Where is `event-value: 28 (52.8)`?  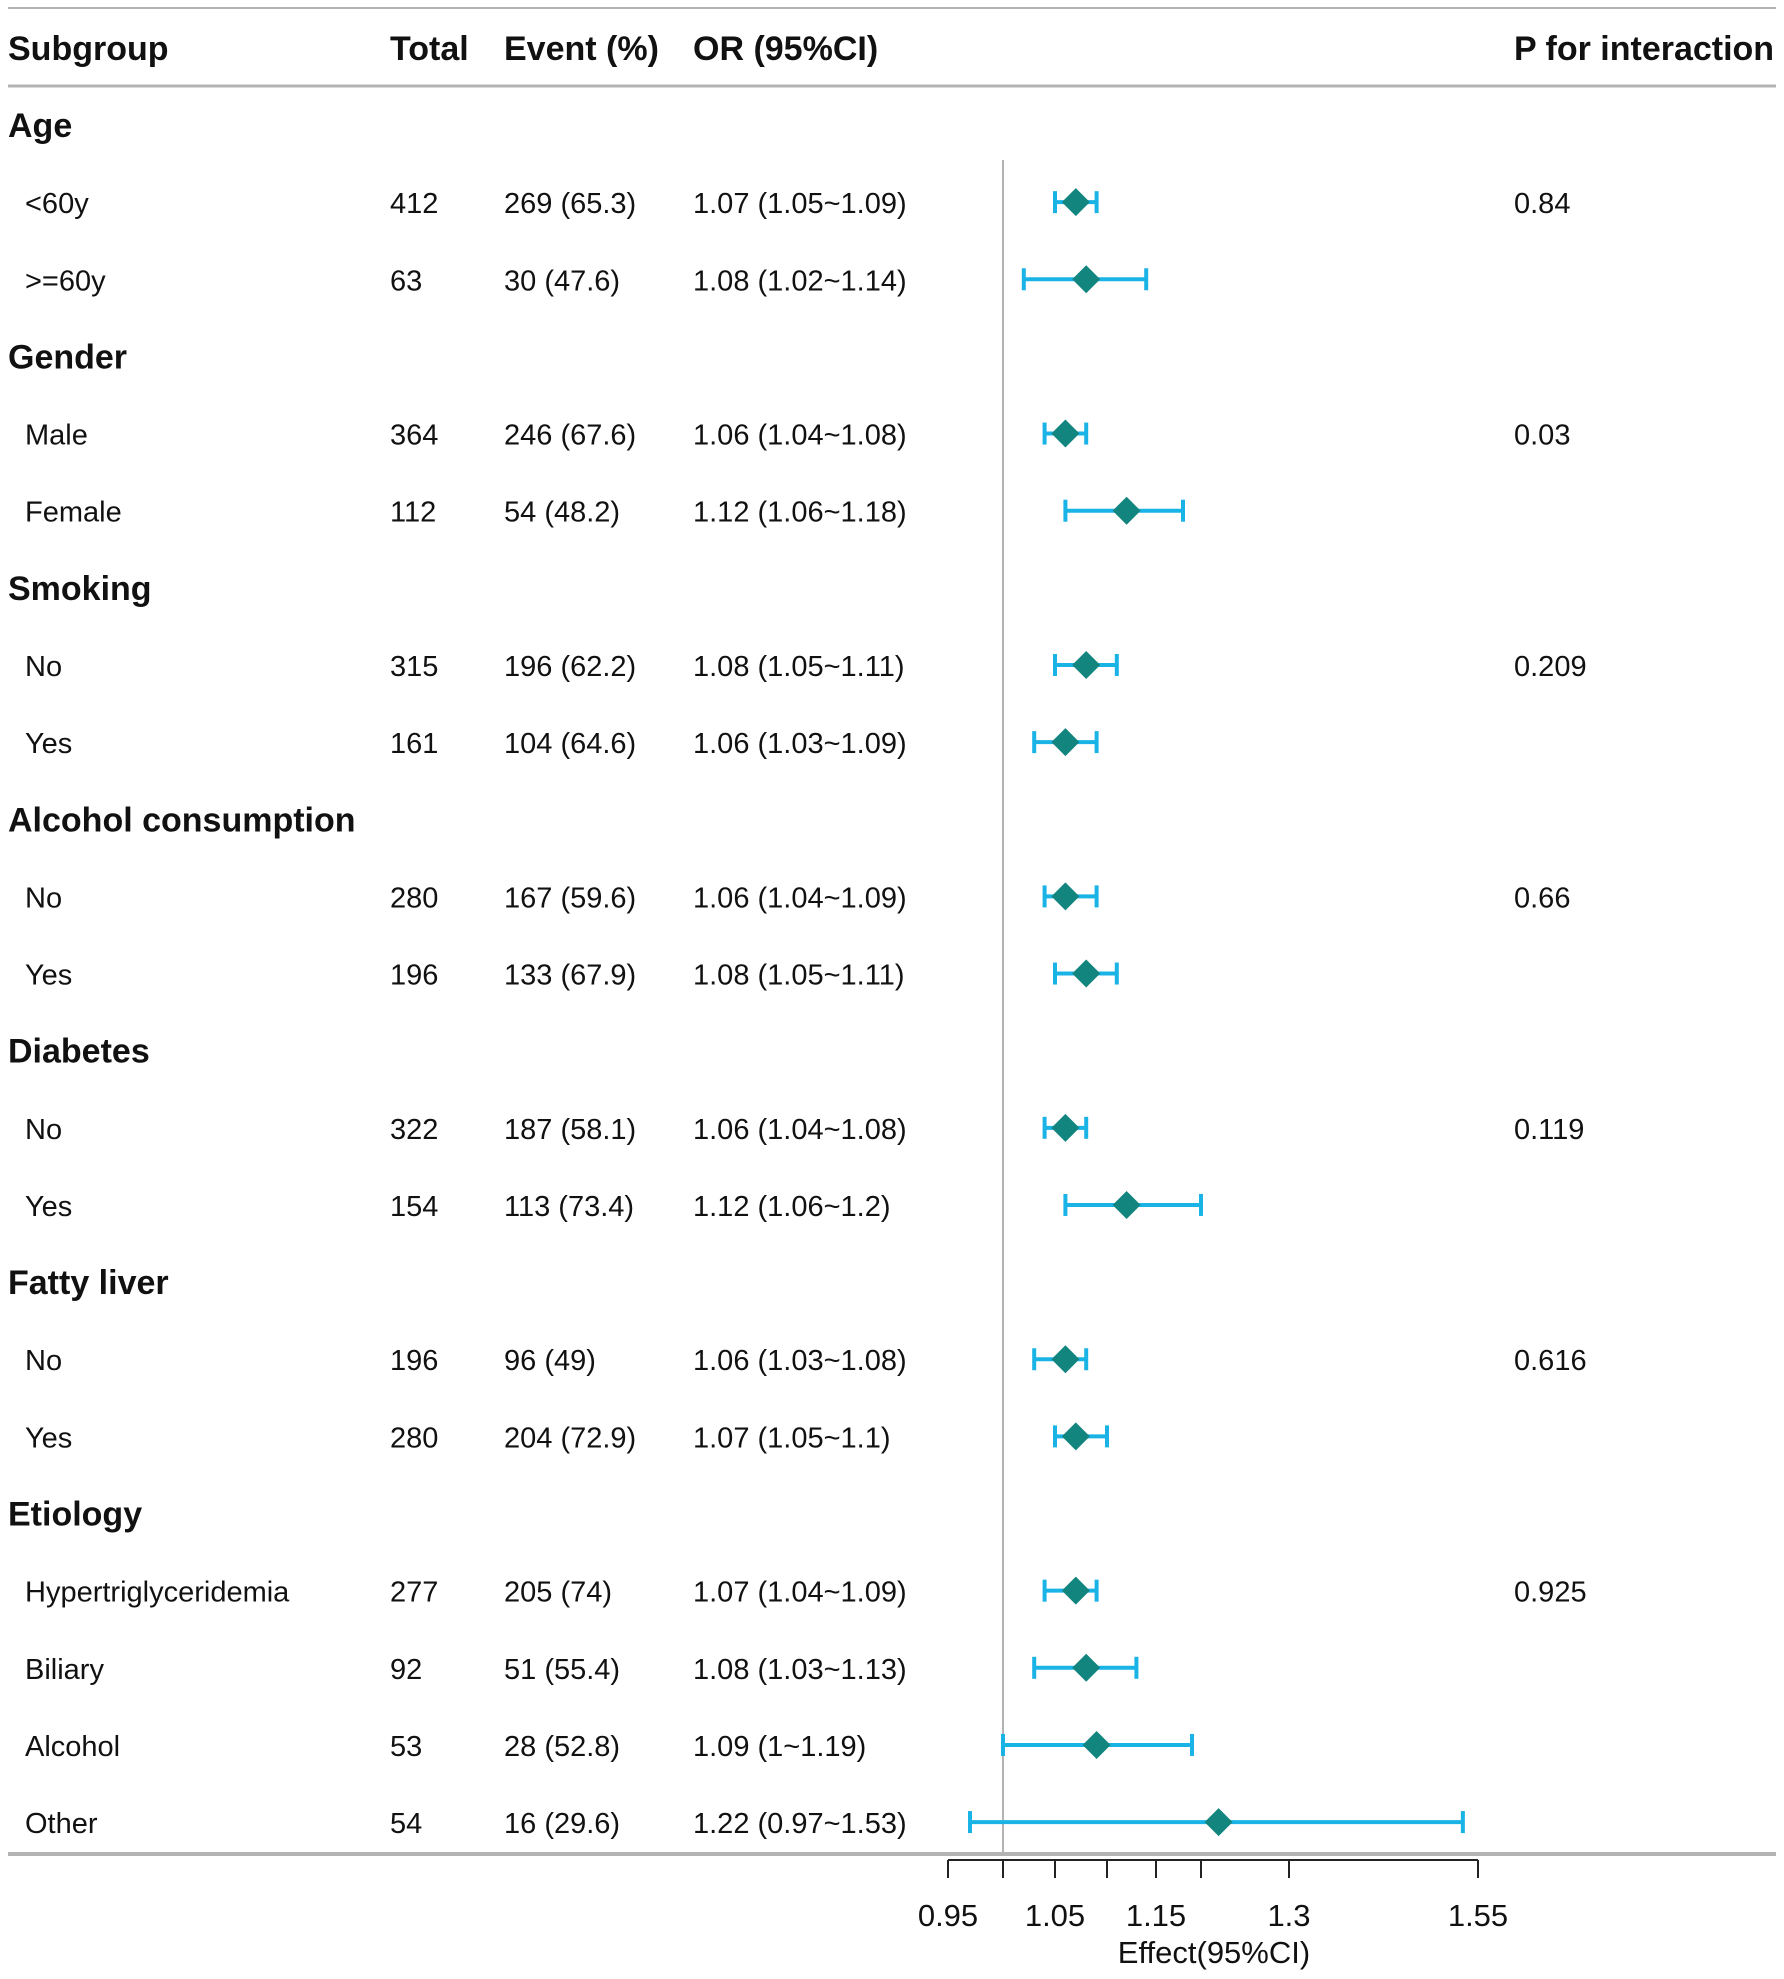 event-value: 28 (52.8) is located at coordinates (562, 1747).